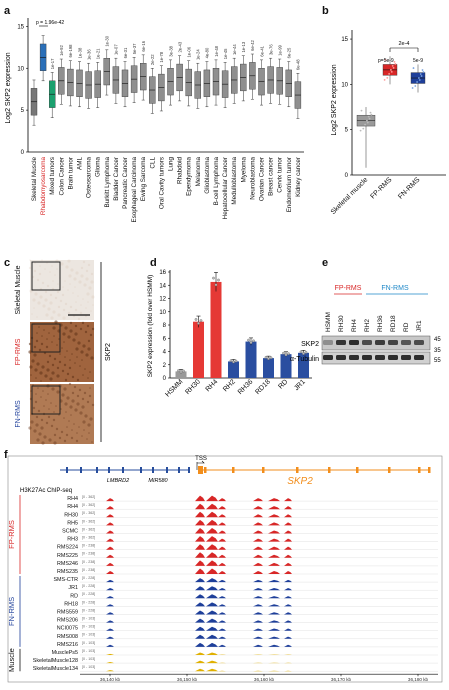  Describe the element at coordinates (52, 63) in the screenshot. I see `panel-a-category-pvalue: 1e-17` at that location.